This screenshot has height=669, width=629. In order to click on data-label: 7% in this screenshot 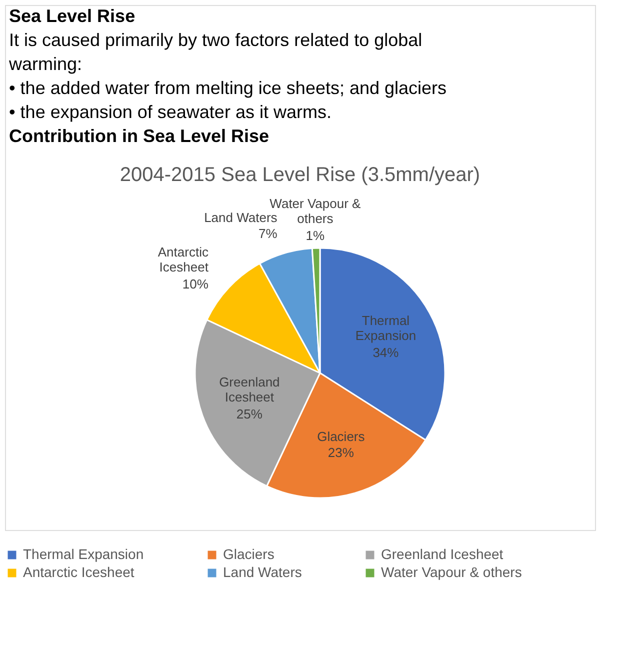, I will do `click(268, 234)`.